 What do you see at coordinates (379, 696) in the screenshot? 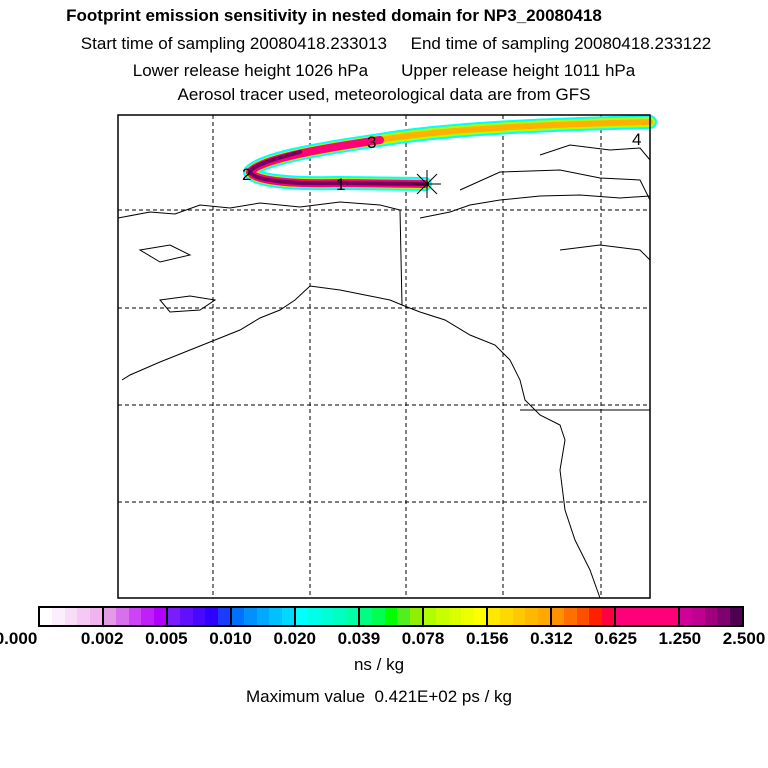
I see `maximum-value: Maximum value 0.421E+02 ps / kg` at bounding box center [379, 696].